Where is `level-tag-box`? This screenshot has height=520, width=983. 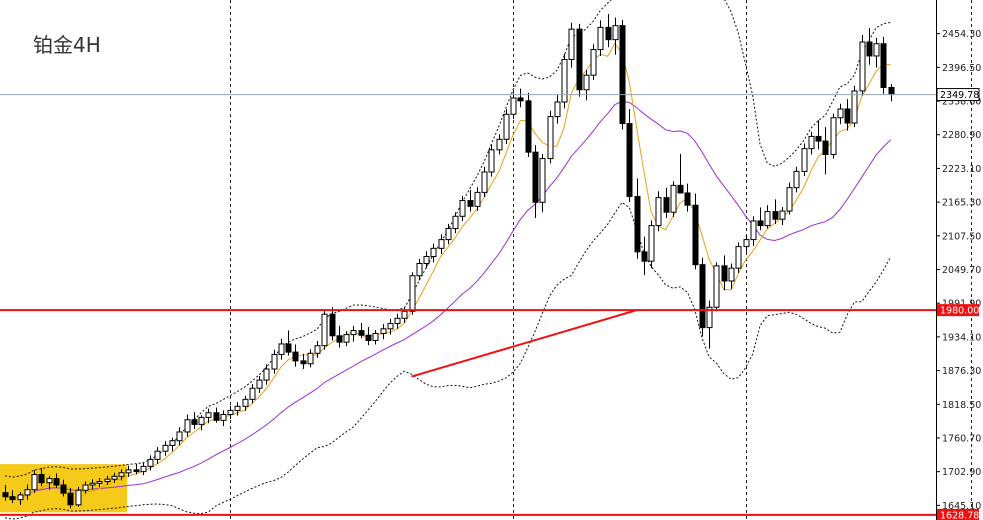 level-tag-box is located at coordinates (958, 310).